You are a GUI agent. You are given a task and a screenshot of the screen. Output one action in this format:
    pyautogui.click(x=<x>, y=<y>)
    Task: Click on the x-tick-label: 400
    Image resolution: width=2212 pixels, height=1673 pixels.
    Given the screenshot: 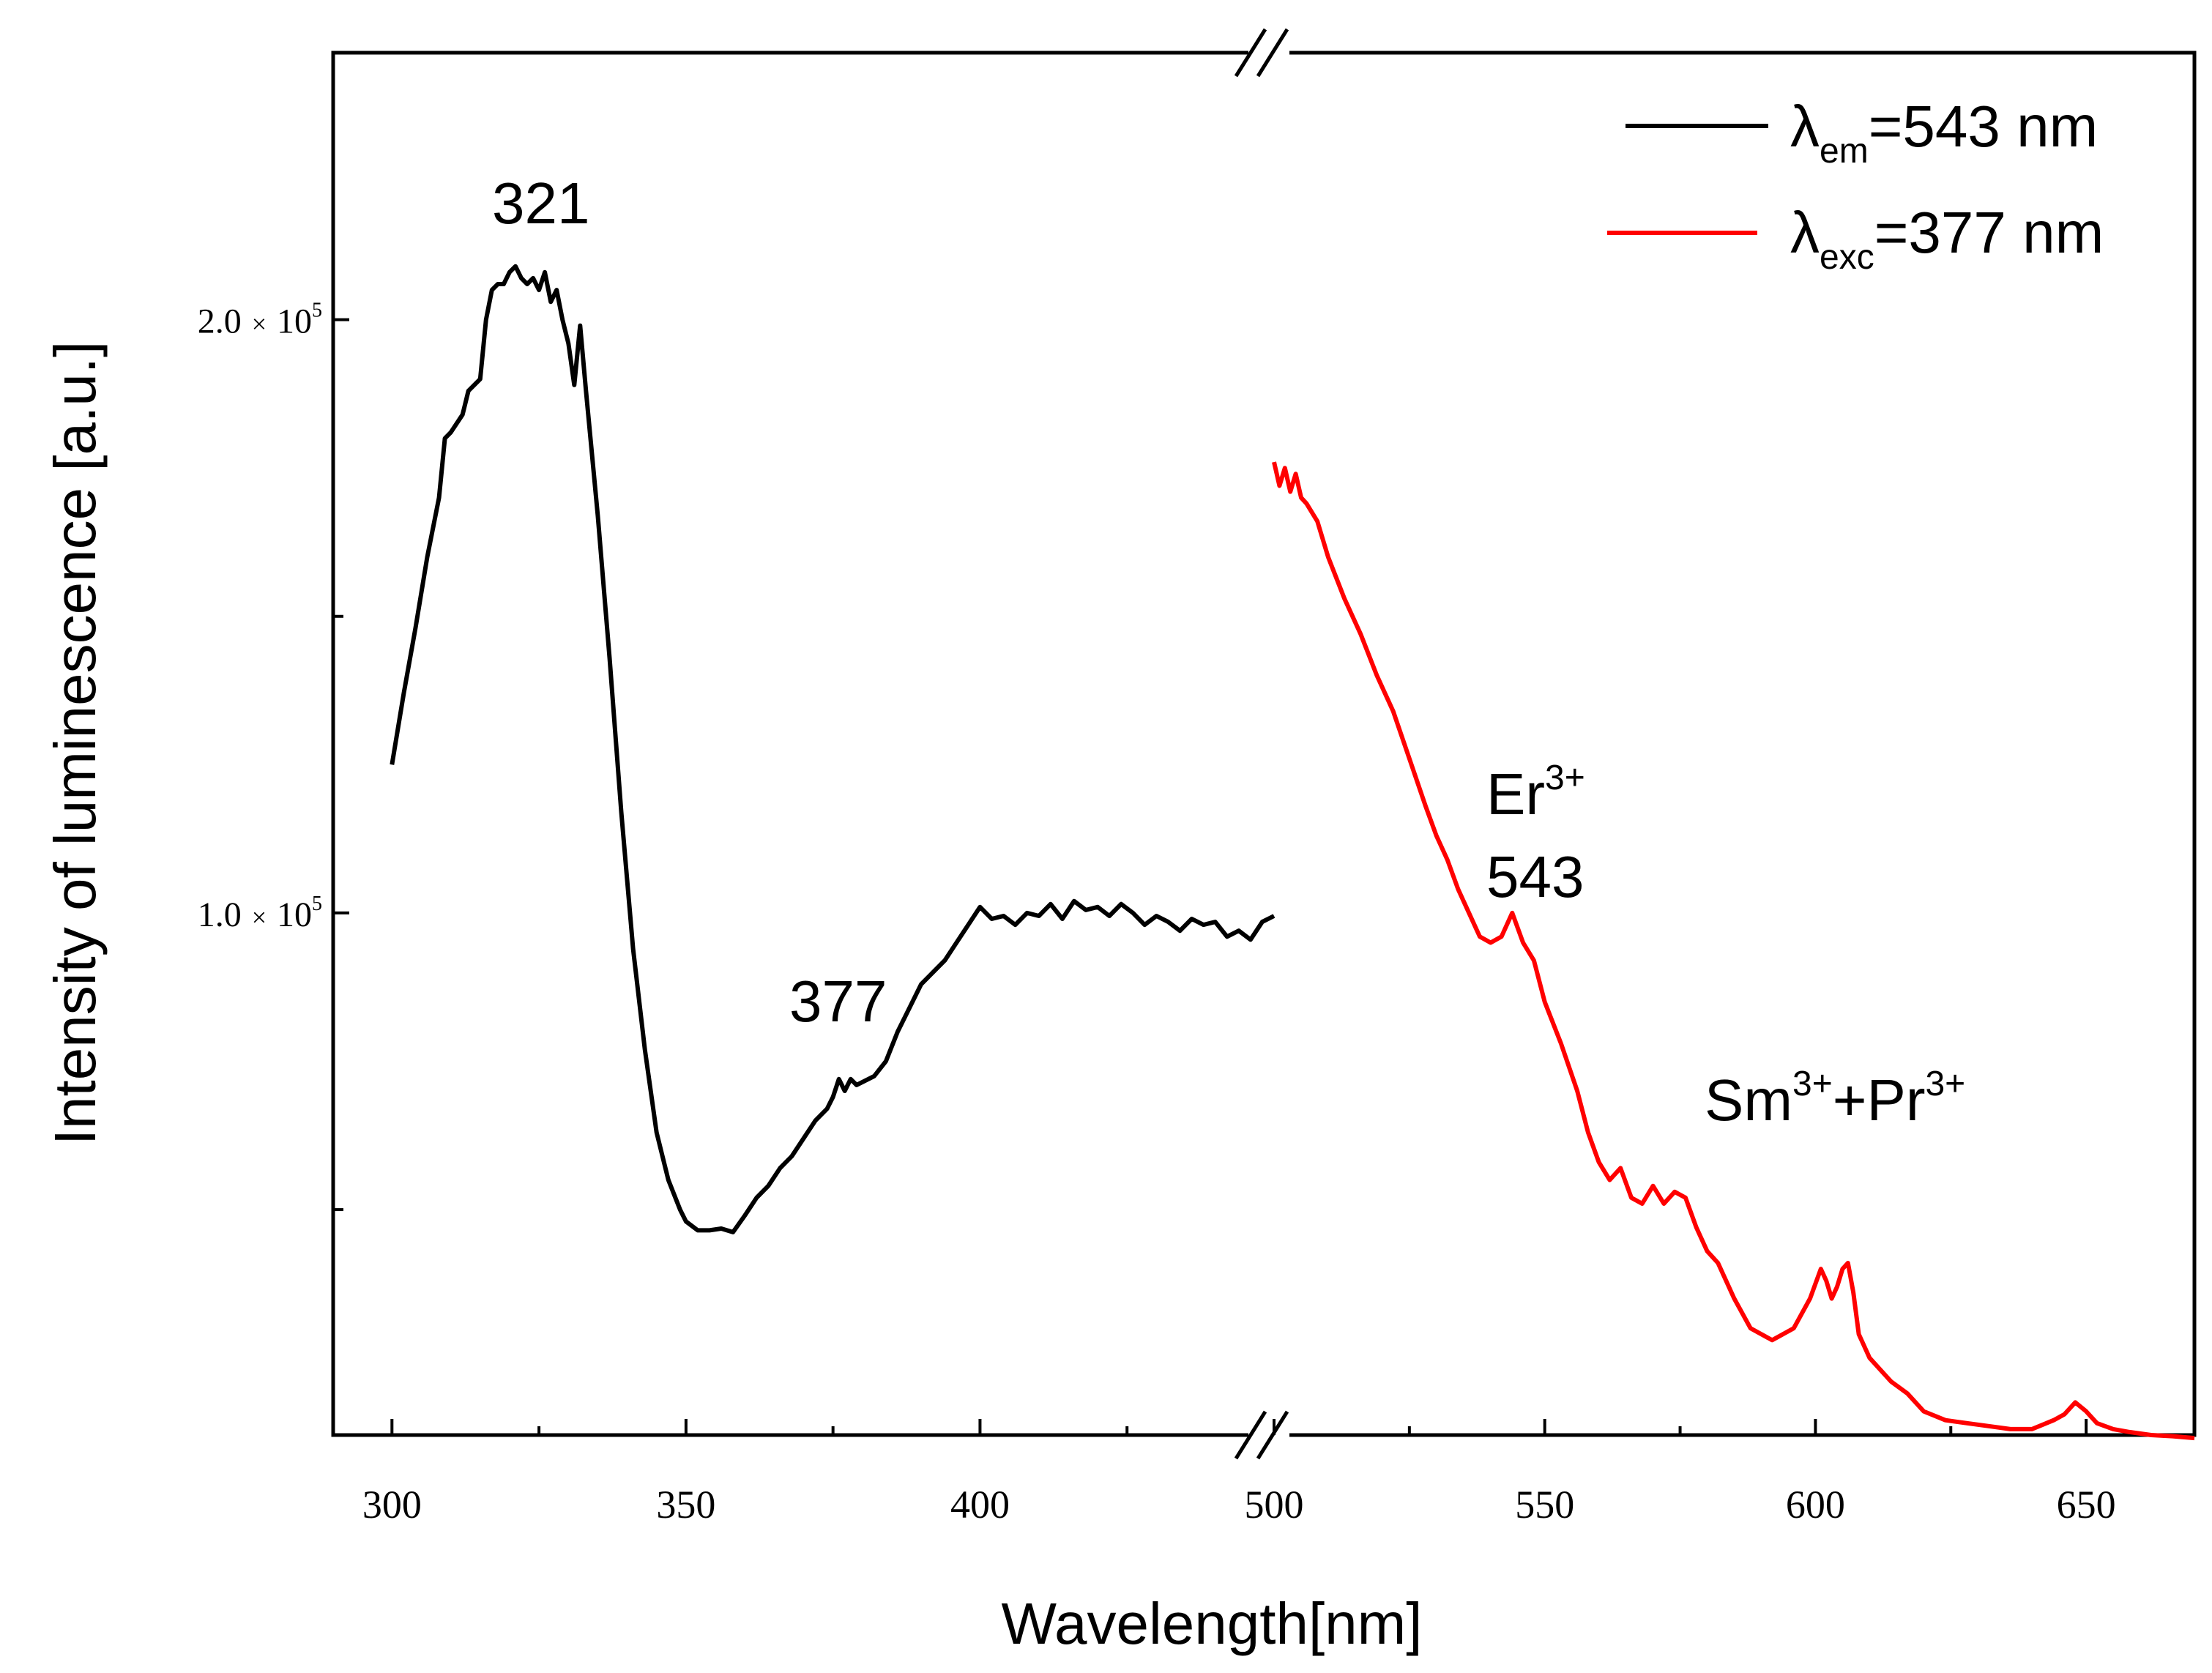 What is the action you would take?
    pyautogui.click(x=980, y=1505)
    